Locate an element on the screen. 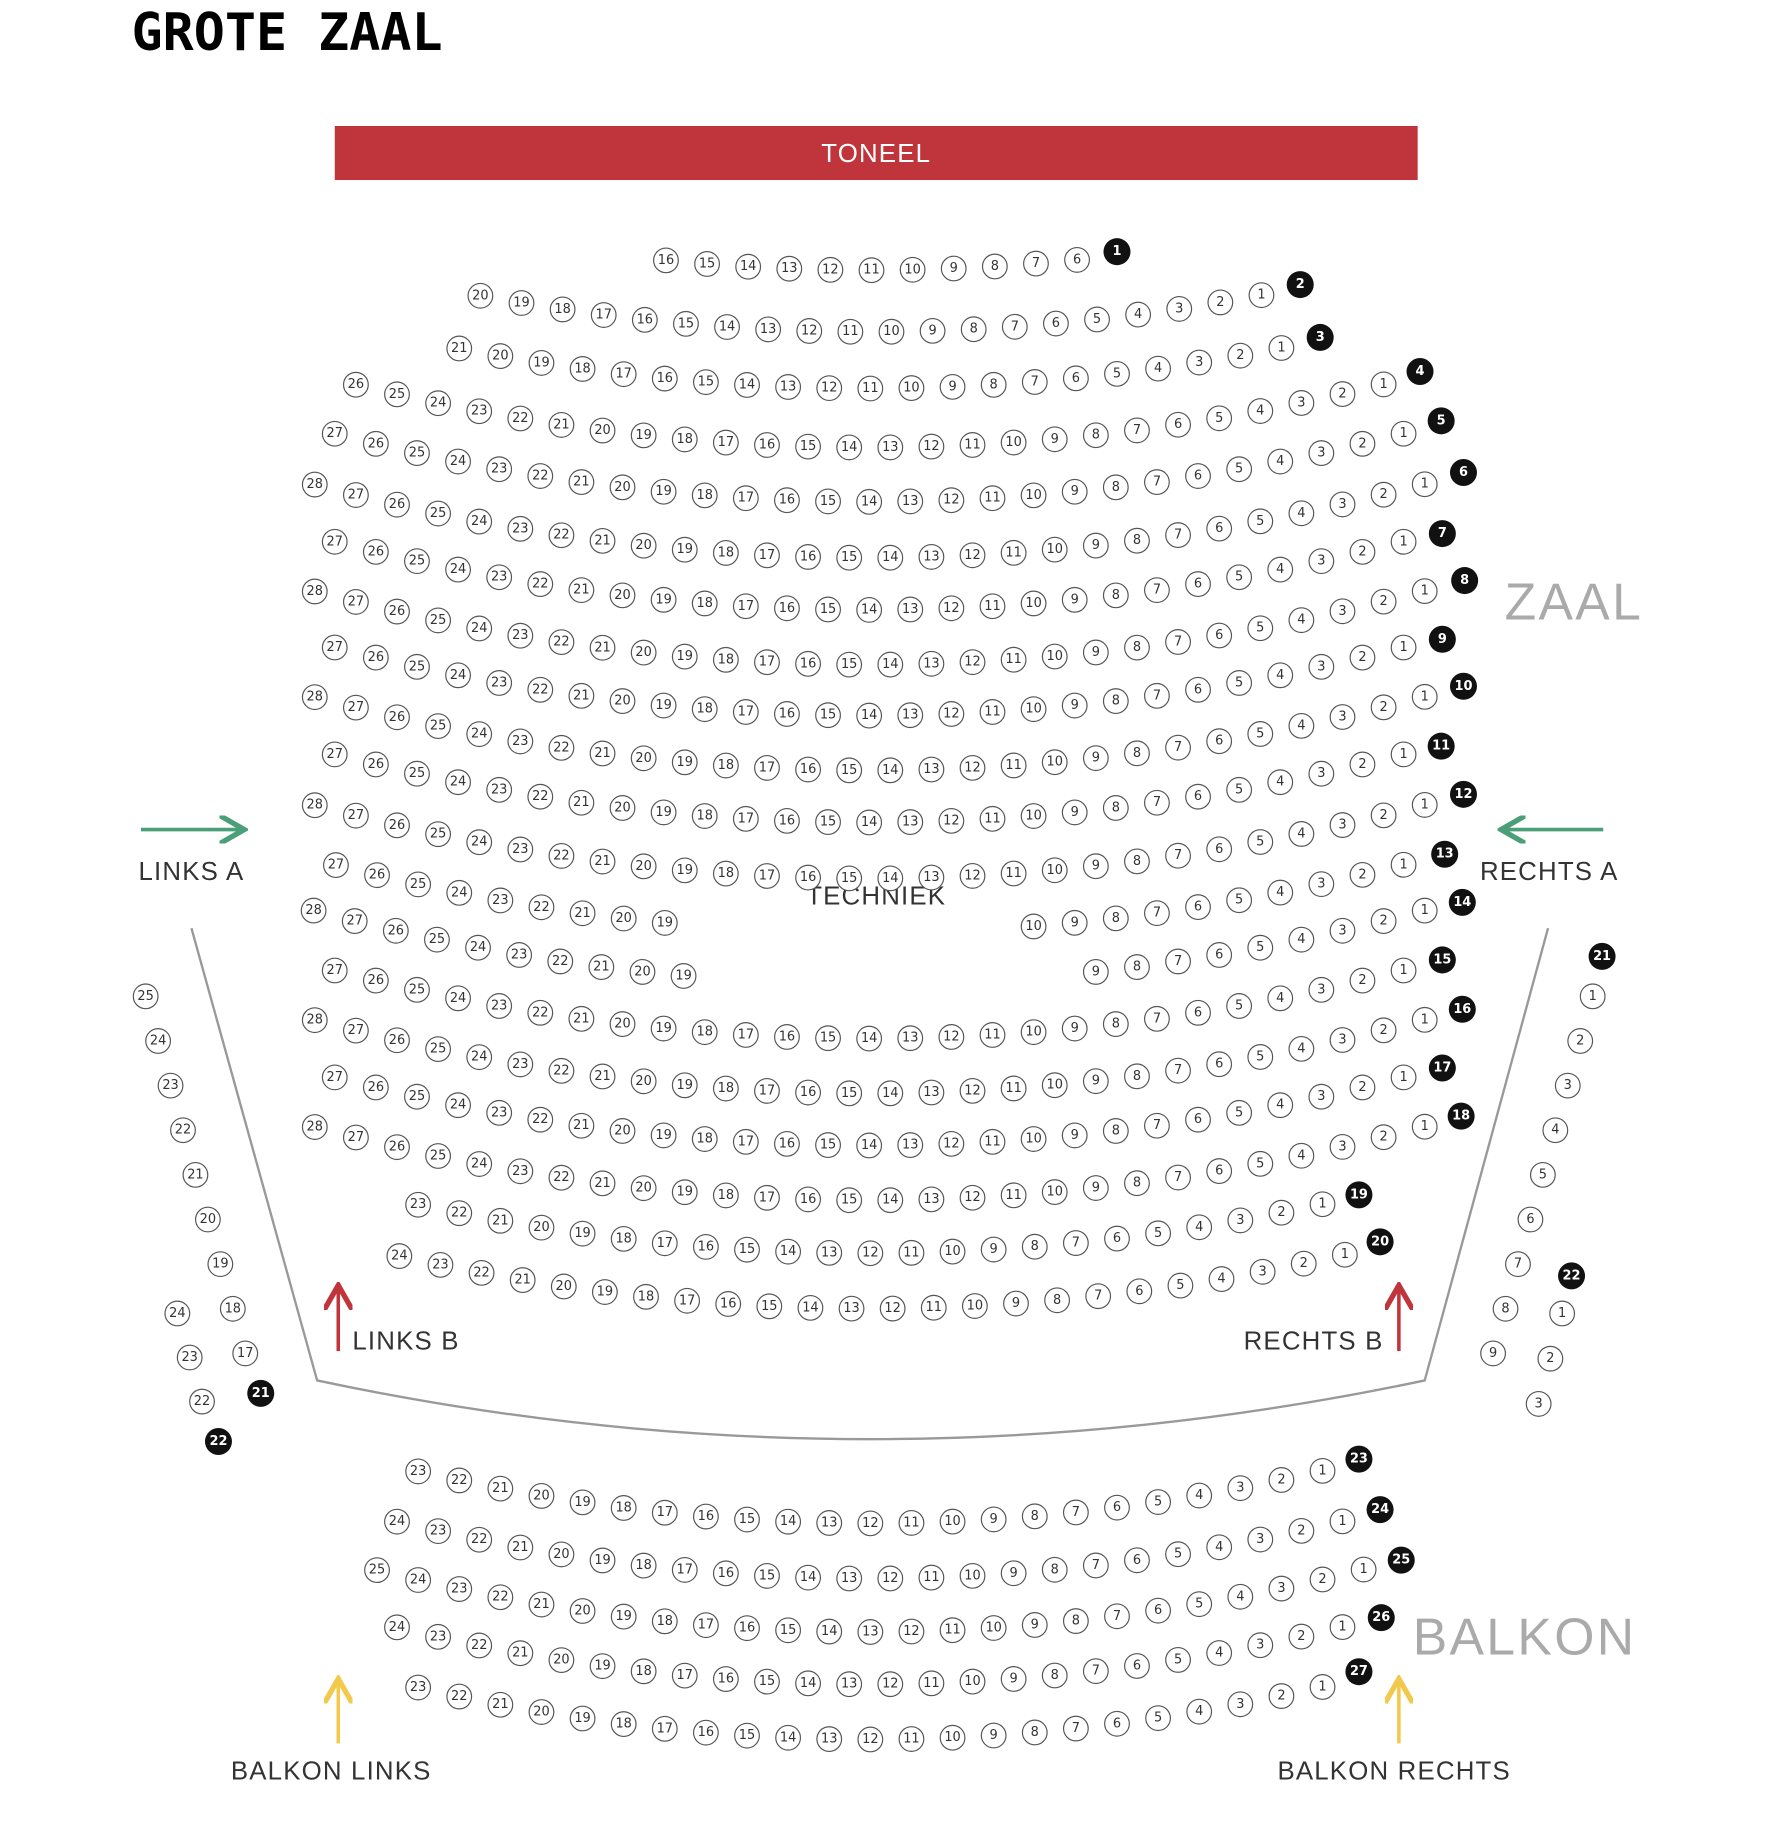  seat-number: 26 is located at coordinates (397, 1040).